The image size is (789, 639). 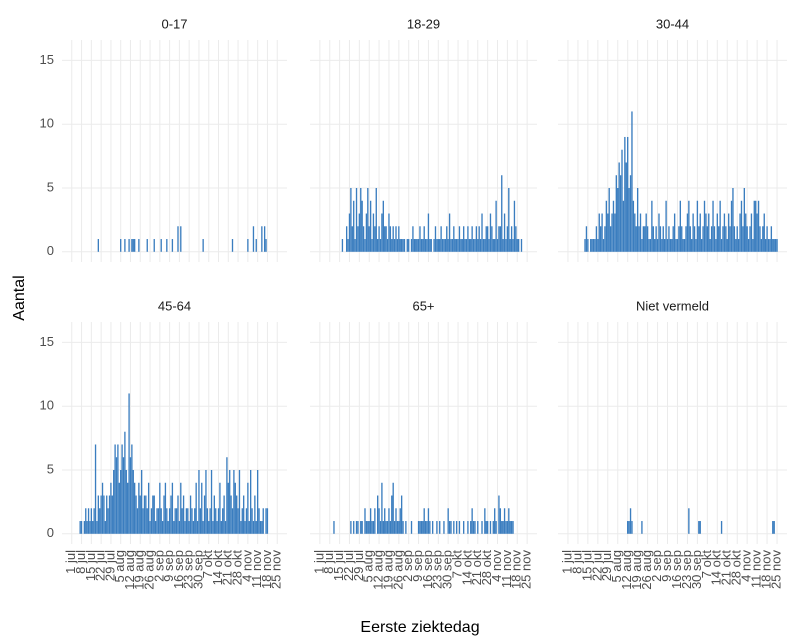 What do you see at coordinates (672, 305) in the screenshot?
I see `facet-title: Niet vermeld` at bounding box center [672, 305].